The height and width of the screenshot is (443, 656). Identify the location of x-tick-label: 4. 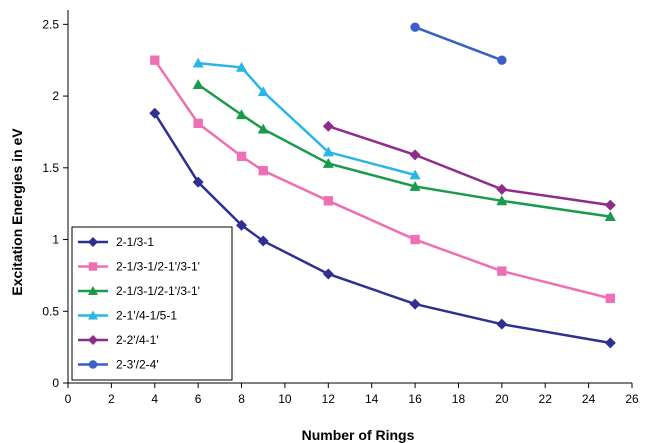
(154, 399).